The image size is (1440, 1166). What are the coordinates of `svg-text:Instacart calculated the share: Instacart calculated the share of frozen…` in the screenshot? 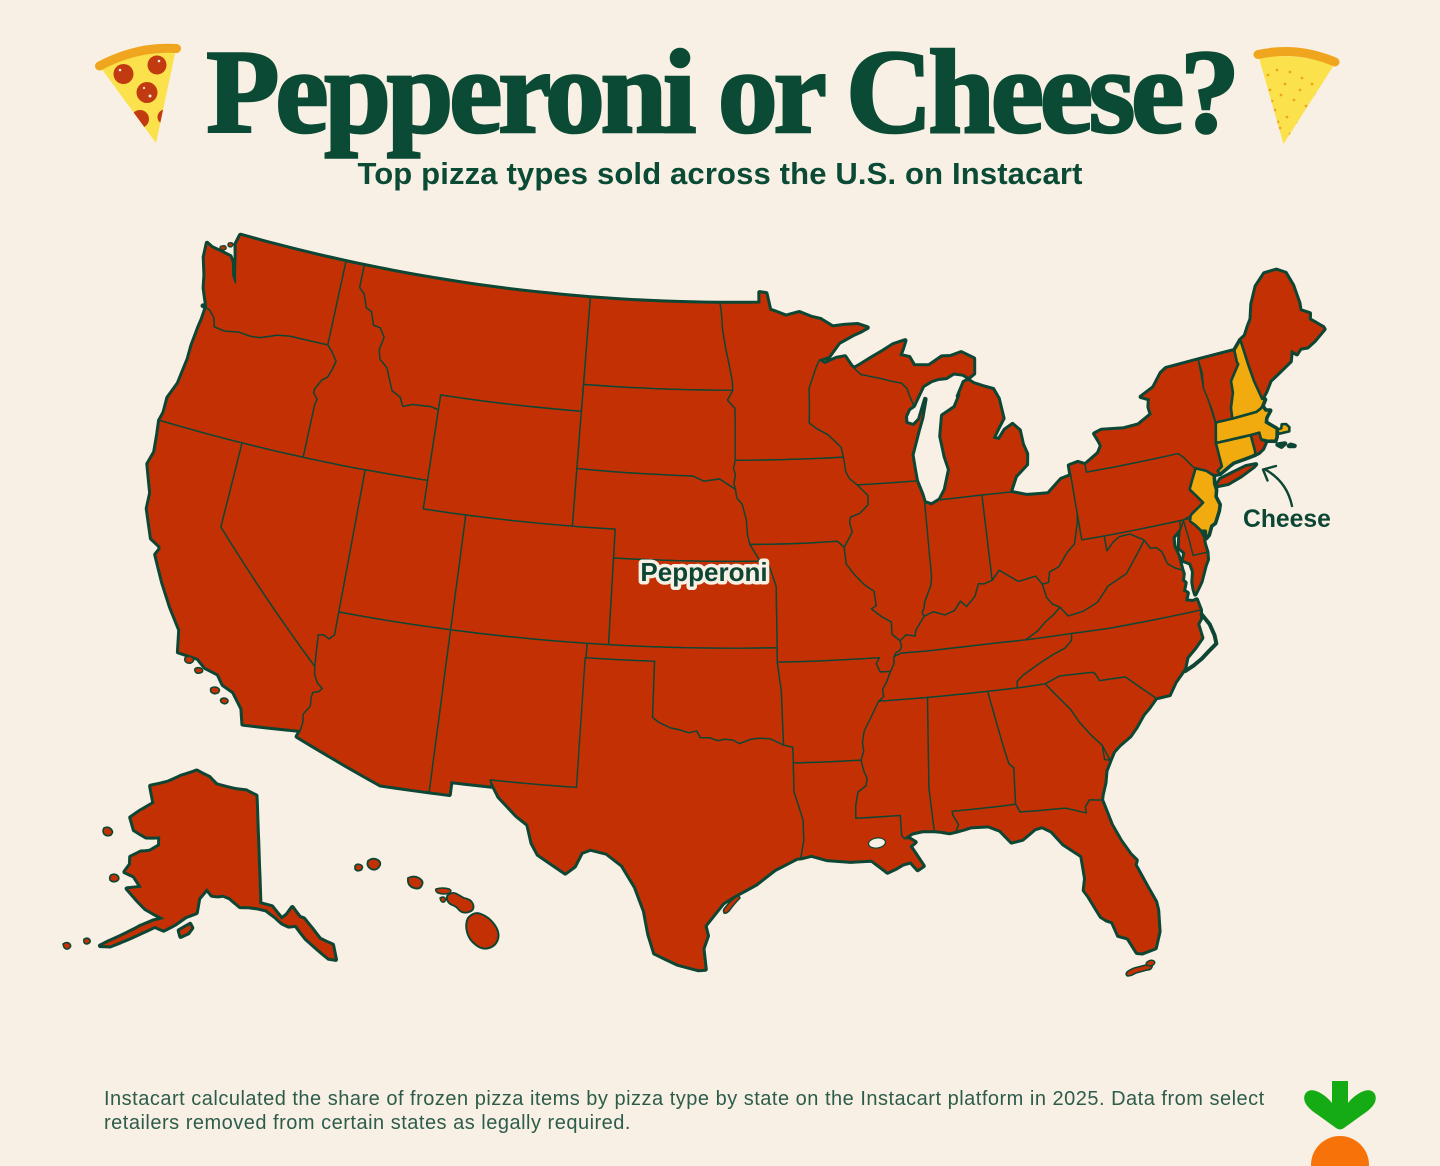 It's located at (684, 1099).